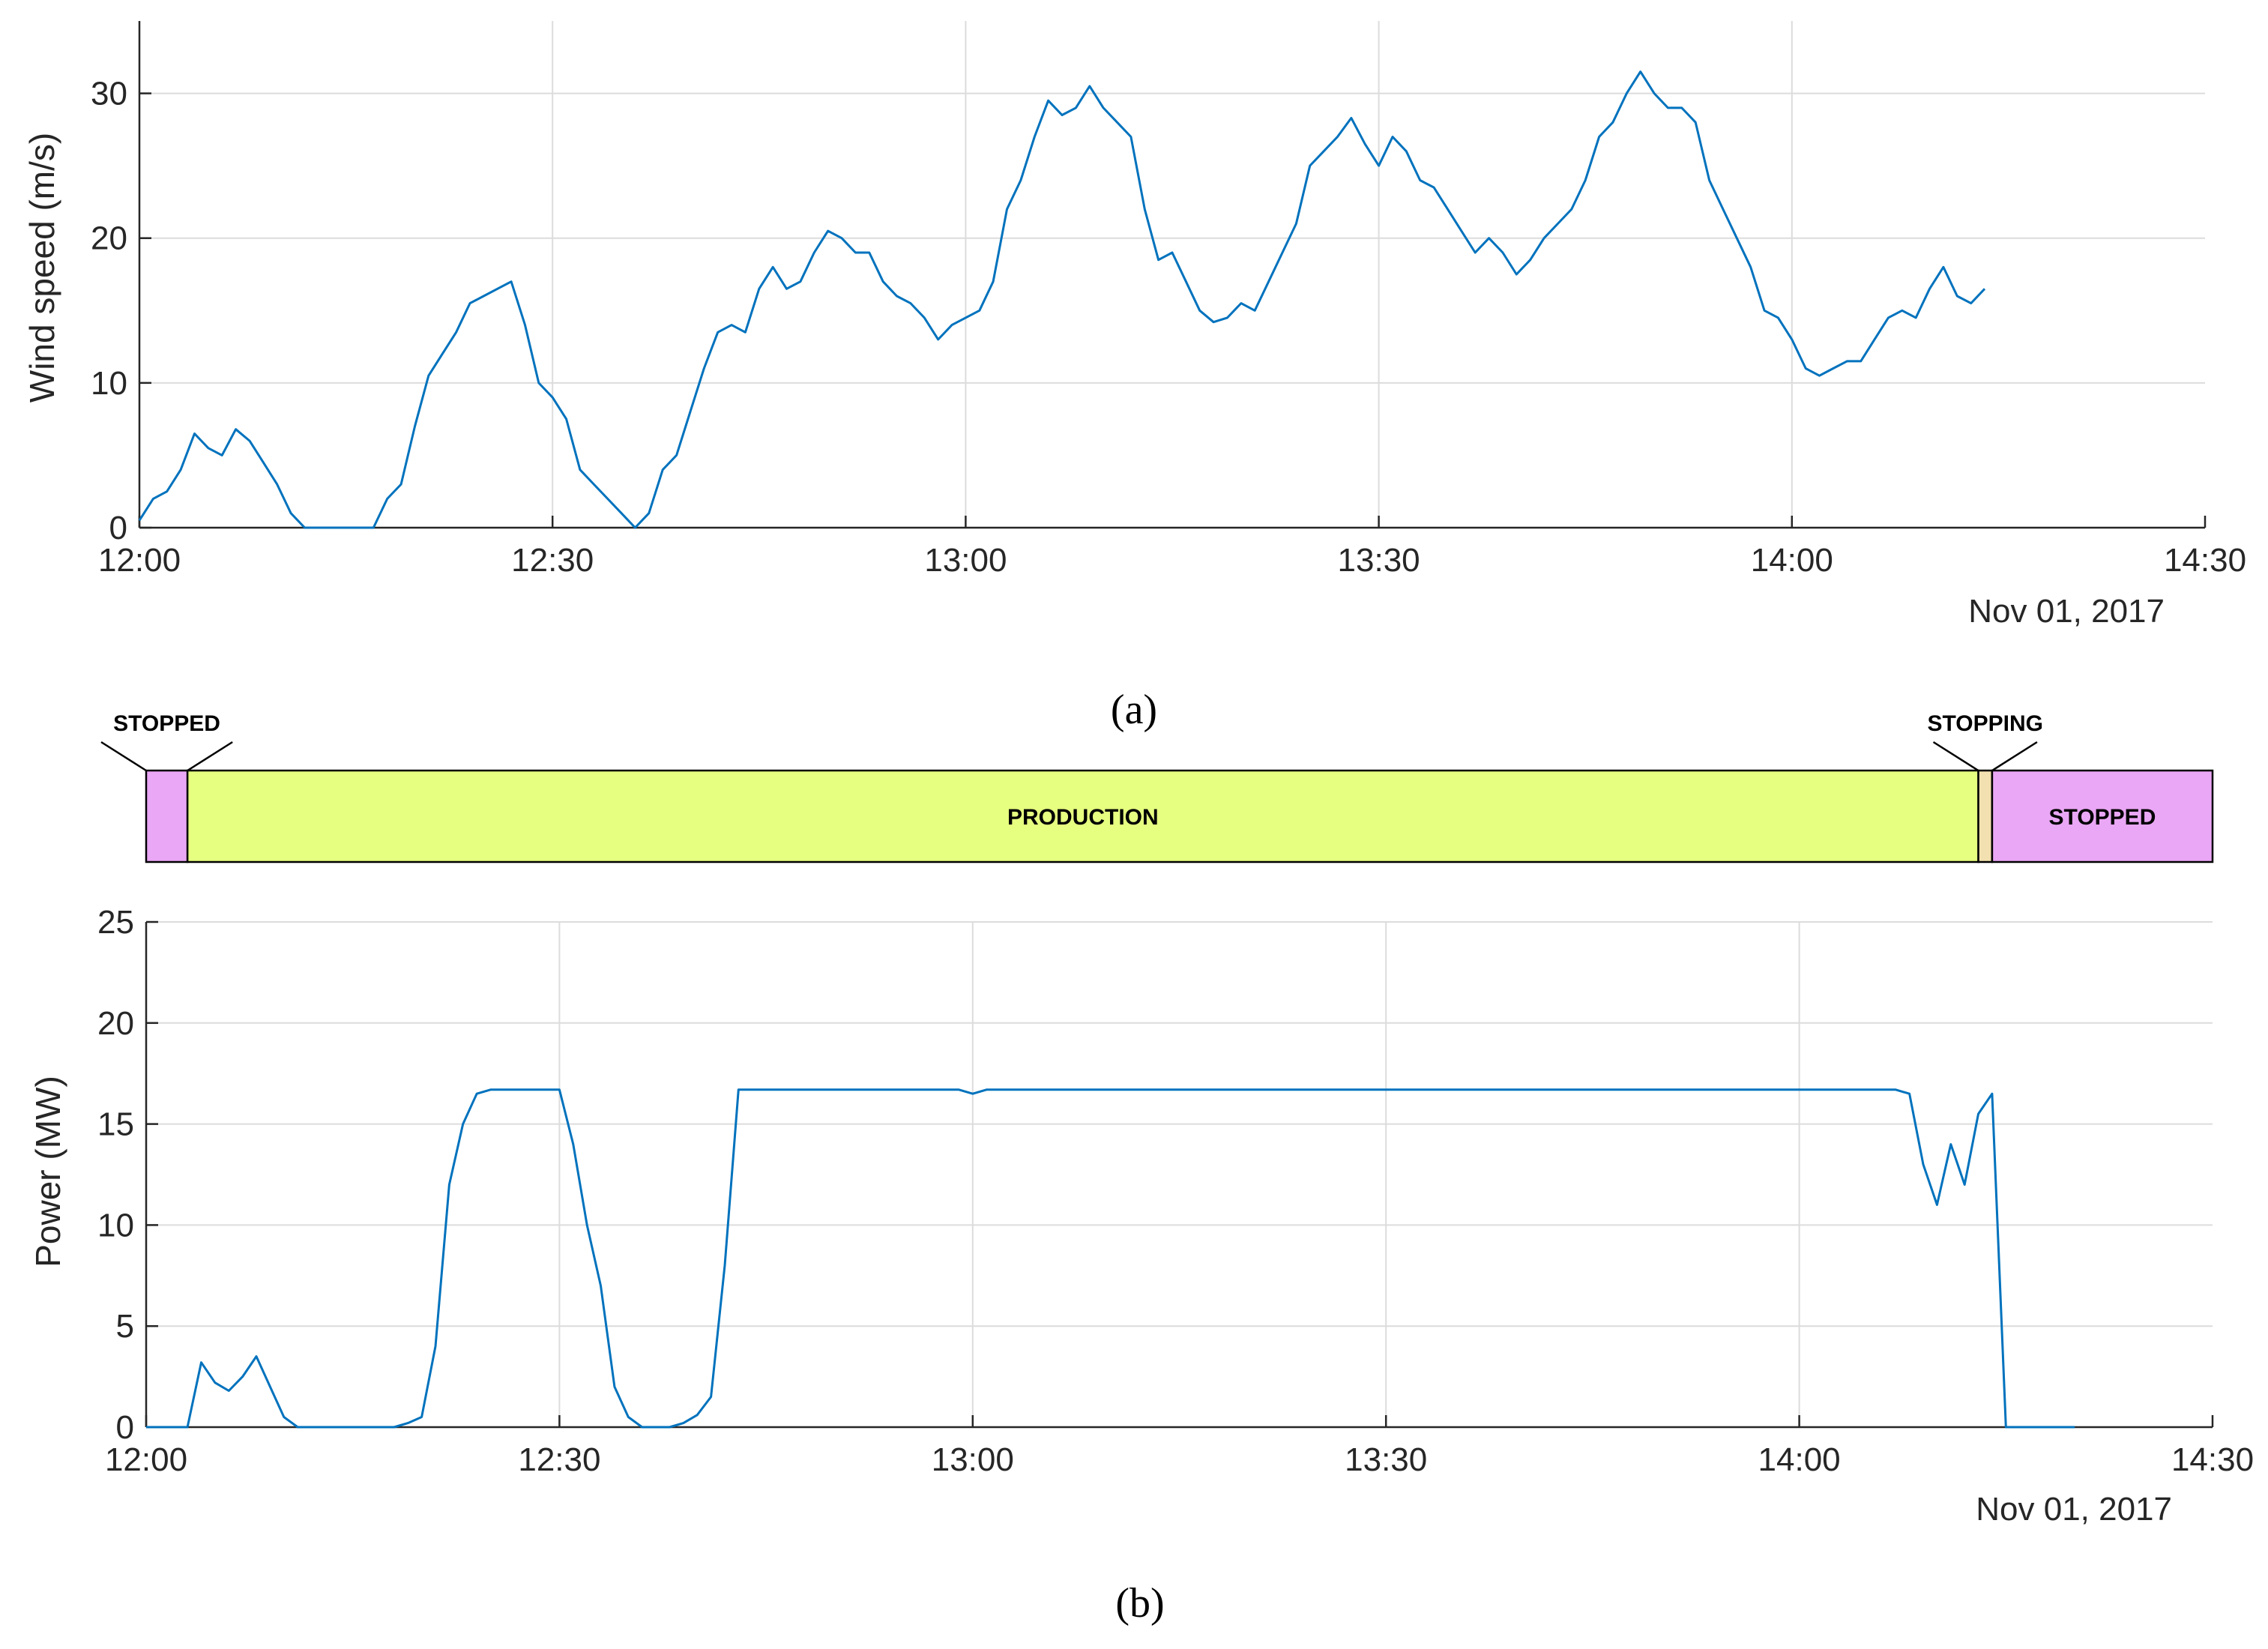 This screenshot has height=1649, width=2268. Describe the element at coordinates (41, 268) in the screenshot. I see `wind-y-axis-label: Wind speed (m/s)` at that location.